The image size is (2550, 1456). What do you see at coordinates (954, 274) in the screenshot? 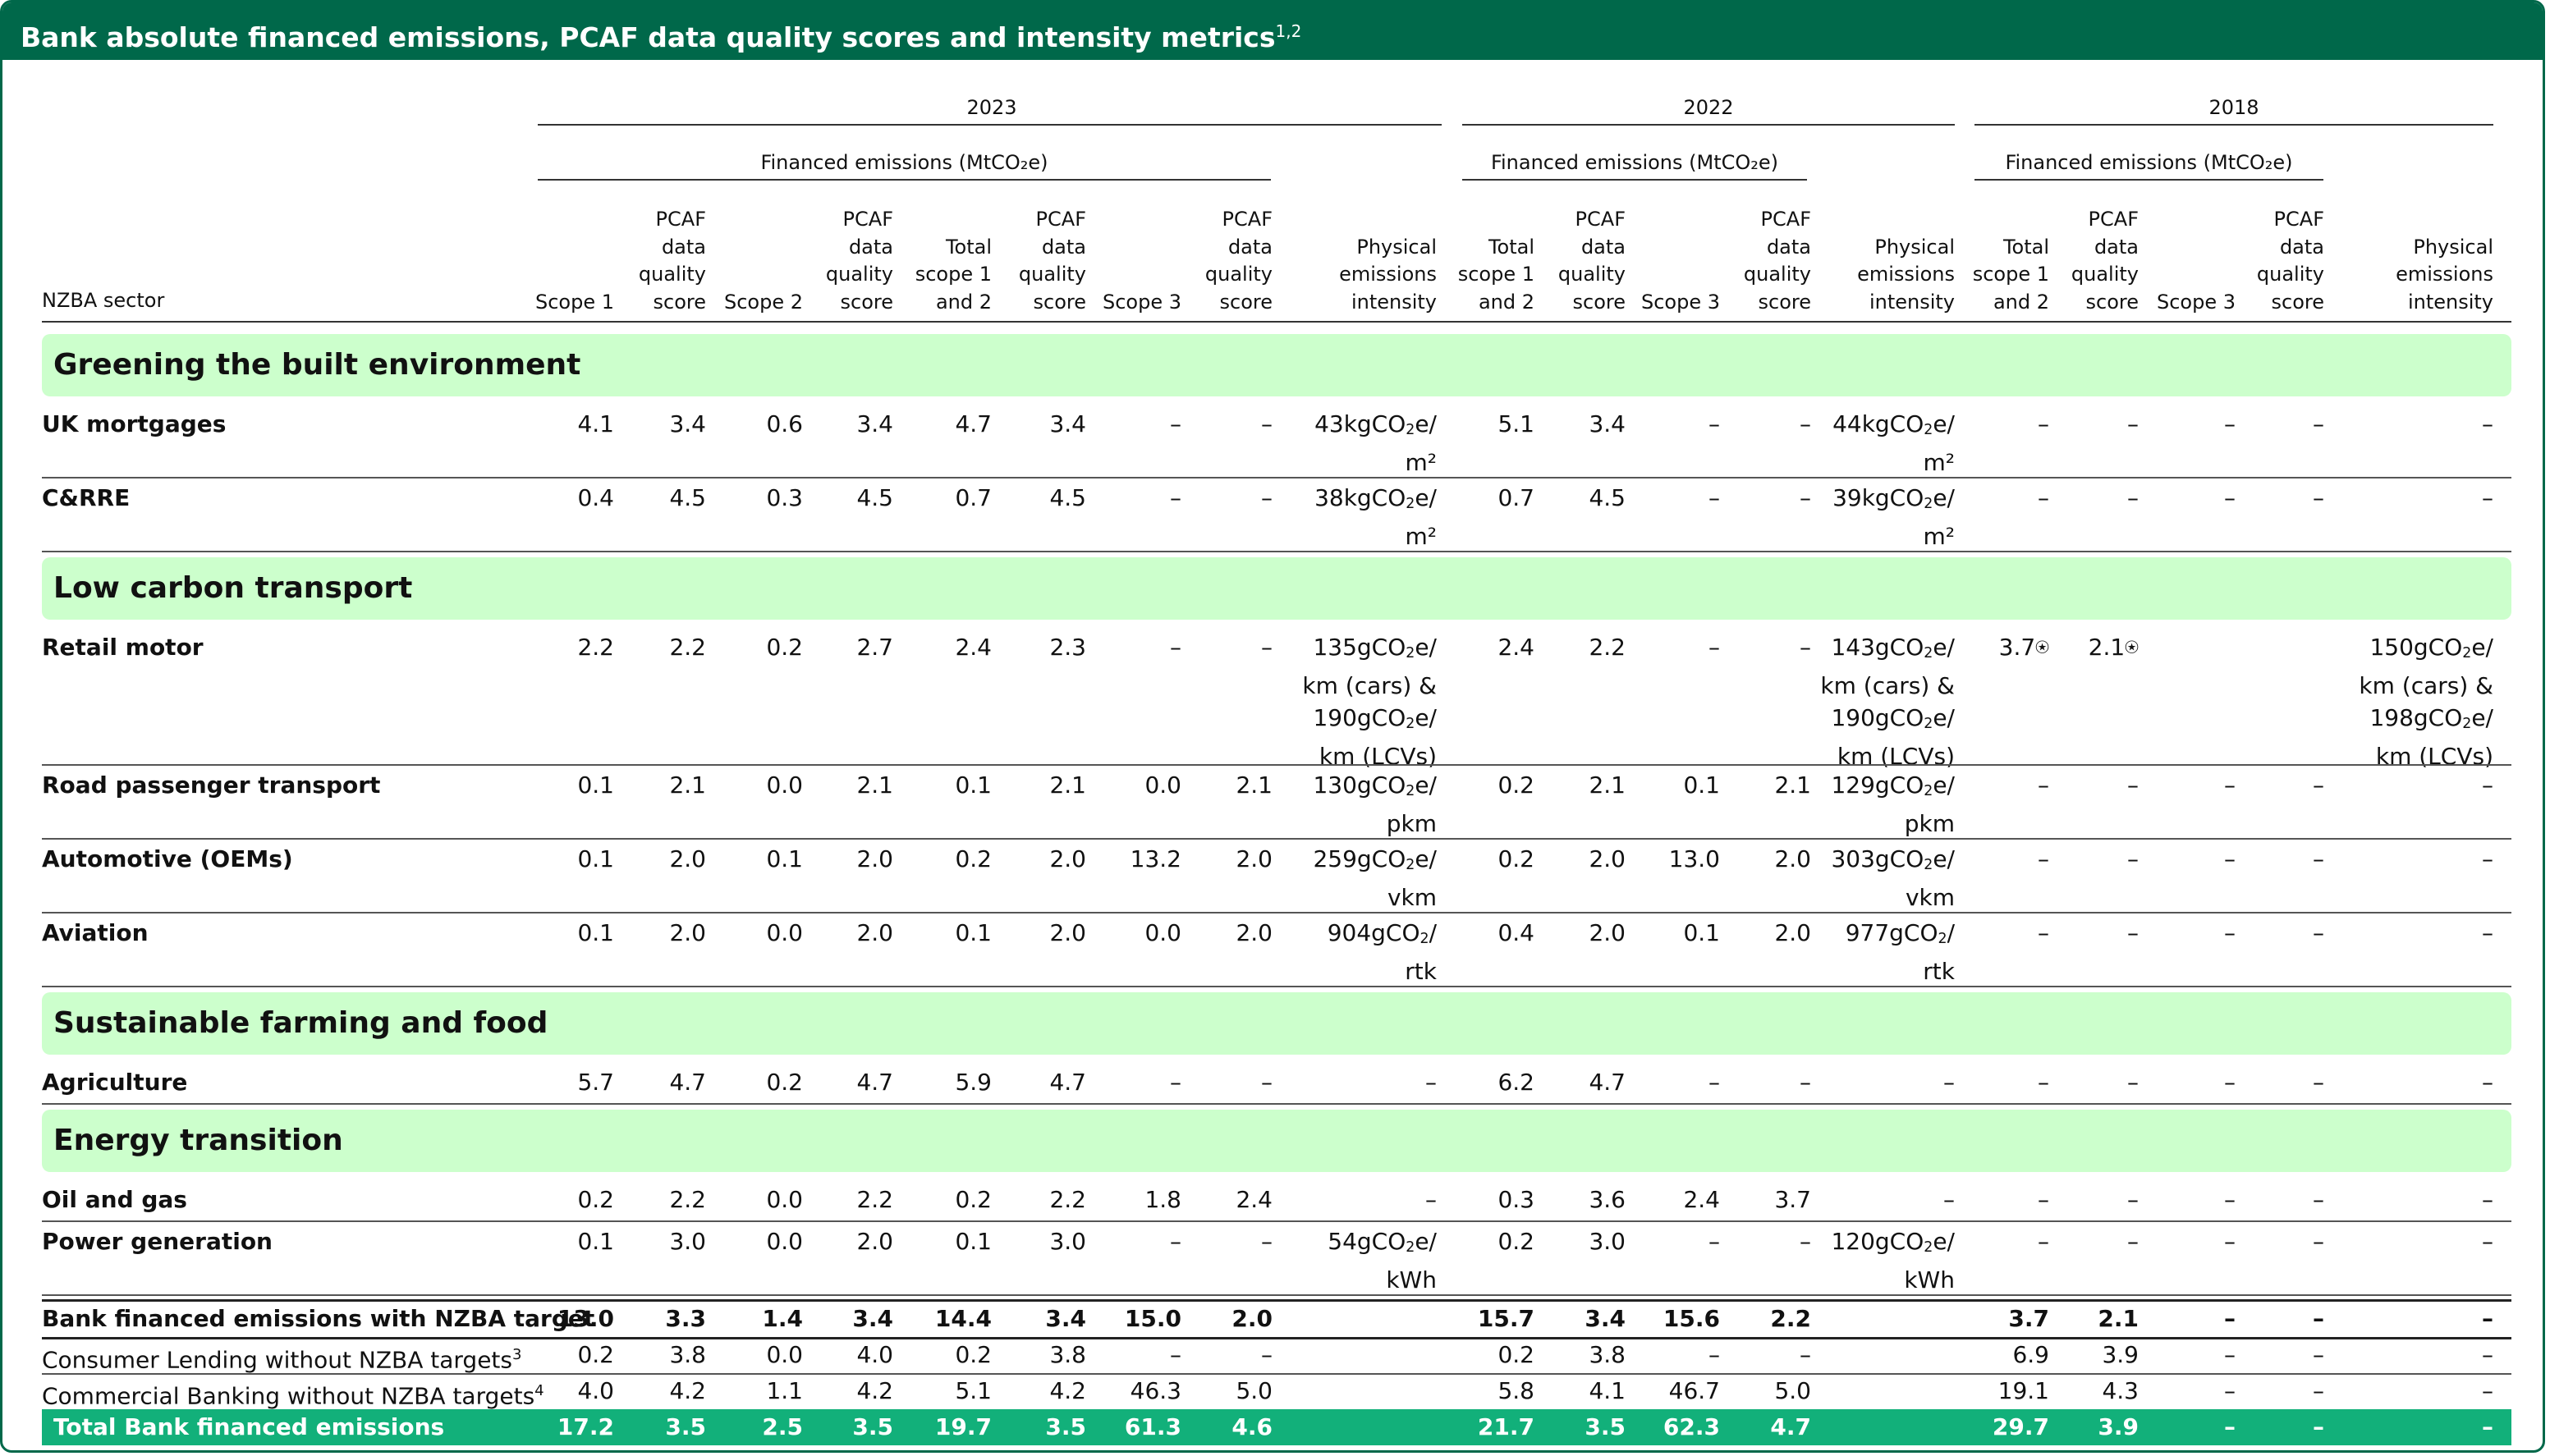
I see `column-header: Total scope 1 and 2` at bounding box center [954, 274].